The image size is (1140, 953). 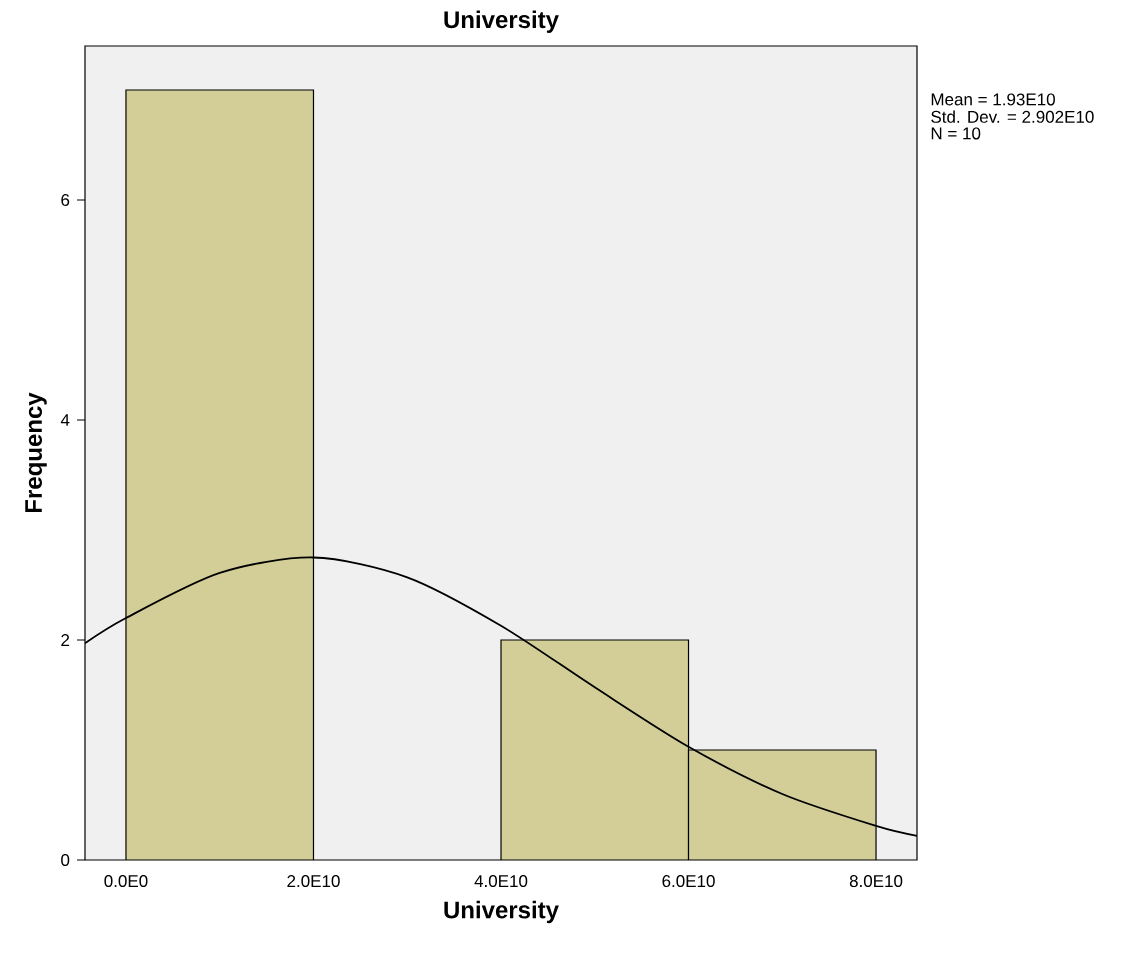 What do you see at coordinates (501, 881) in the screenshot?
I see `x-tick-label: 4.0E10` at bounding box center [501, 881].